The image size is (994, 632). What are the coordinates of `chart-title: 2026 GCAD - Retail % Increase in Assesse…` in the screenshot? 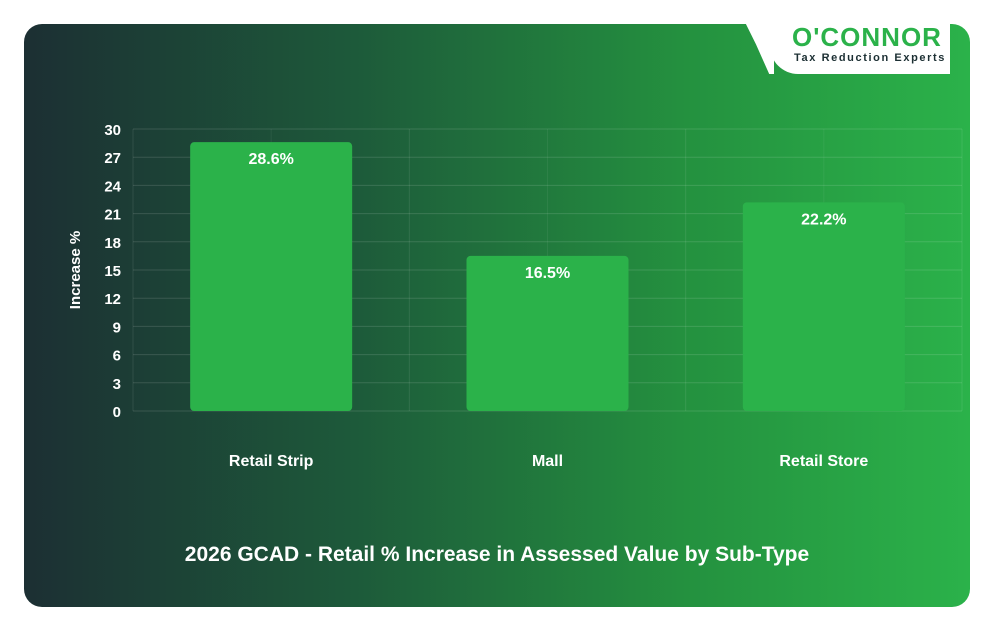 It's located at (497, 554).